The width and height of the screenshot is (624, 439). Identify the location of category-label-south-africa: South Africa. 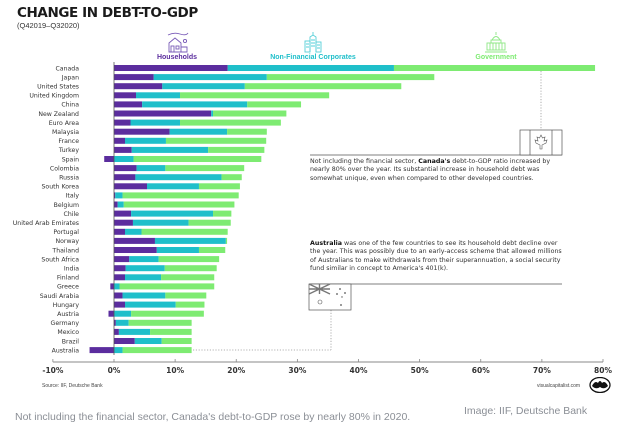
(60, 259).